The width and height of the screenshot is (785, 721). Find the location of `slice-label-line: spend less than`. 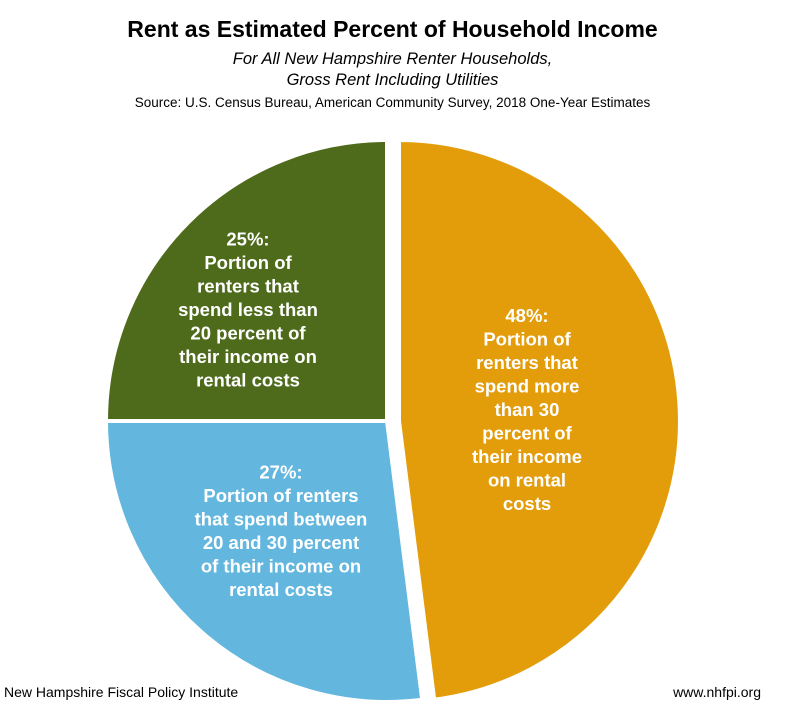

slice-label-line: spend less than is located at coordinates (248, 309).